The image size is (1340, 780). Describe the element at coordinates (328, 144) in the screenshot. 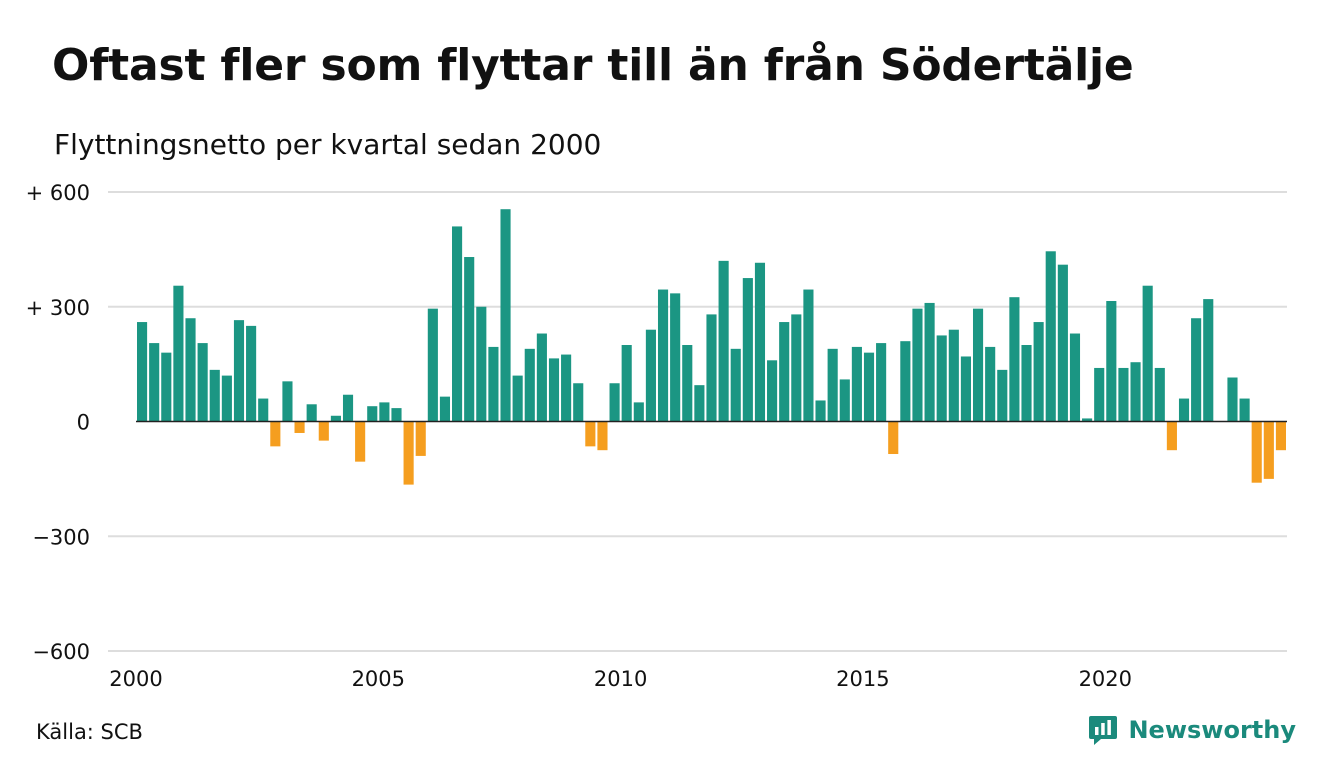

I see `chart-subtitle: Flyttningsnetto per kvartal sedan 2000` at that location.